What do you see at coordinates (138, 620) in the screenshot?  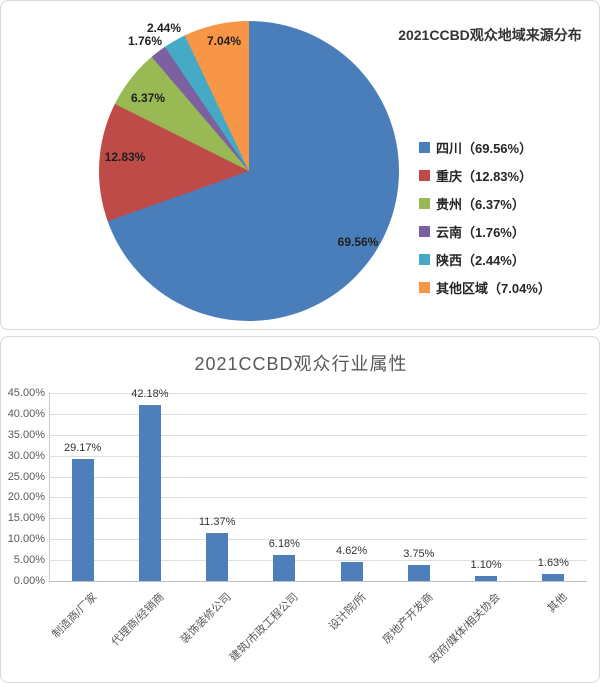 I see `category-label: 代理商/经销商` at bounding box center [138, 620].